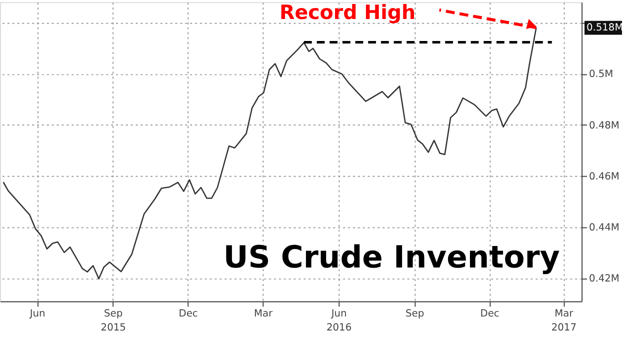 Image resolution: width=624 pixels, height=345 pixels. Describe the element at coordinates (604, 228) in the screenshot. I see `y-tick-label: 0.44M` at that location.